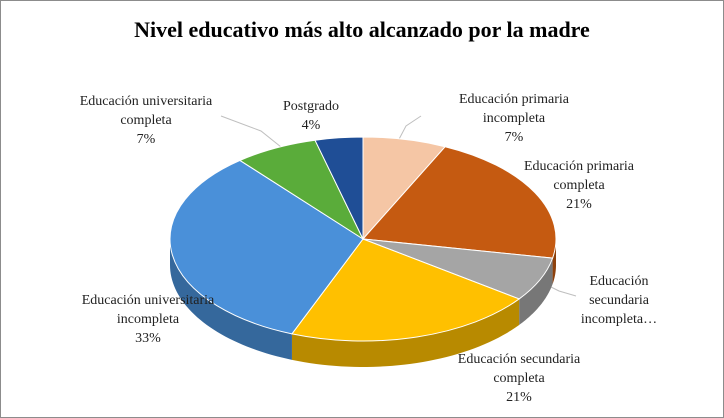 The image size is (724, 418). Describe the element at coordinates (311, 116) in the screenshot. I see `data-label: Postgrado 4%` at that location.